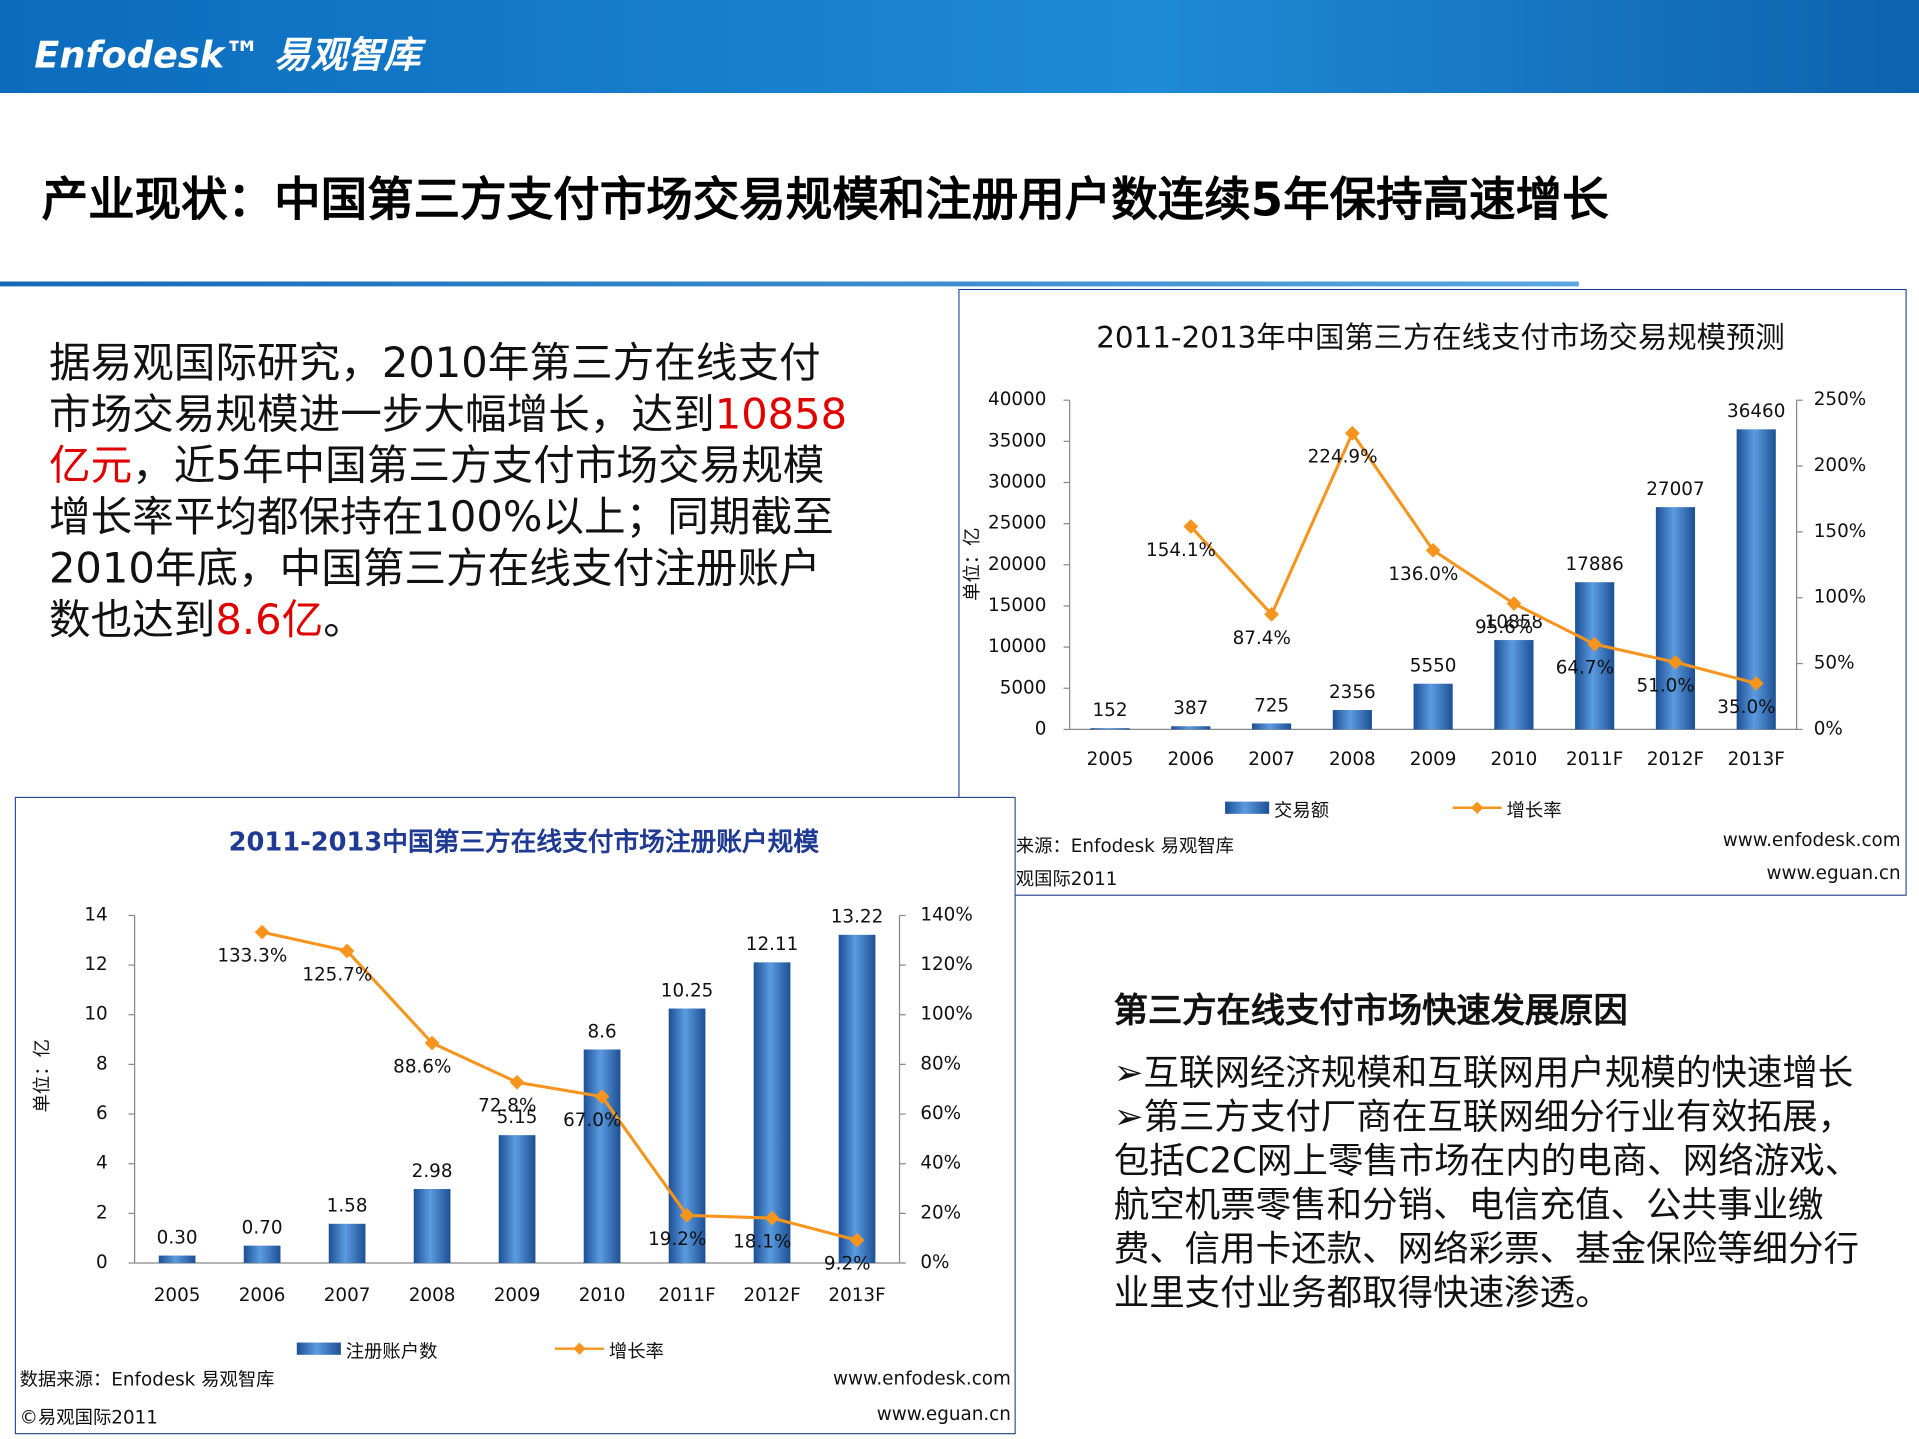  What do you see at coordinates (102, 1212) in the screenshot?
I see `y-tick-label: 2` at bounding box center [102, 1212].